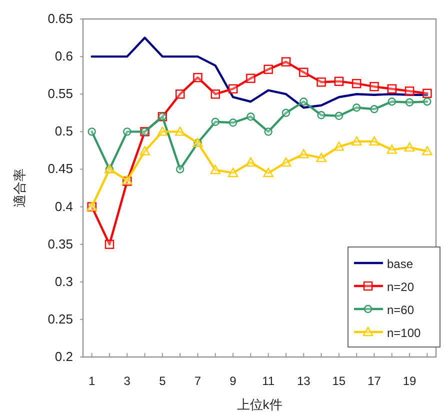  What do you see at coordinates (60, 168) in the screenshot?
I see `y-tick-label: 0.45` at bounding box center [60, 168].